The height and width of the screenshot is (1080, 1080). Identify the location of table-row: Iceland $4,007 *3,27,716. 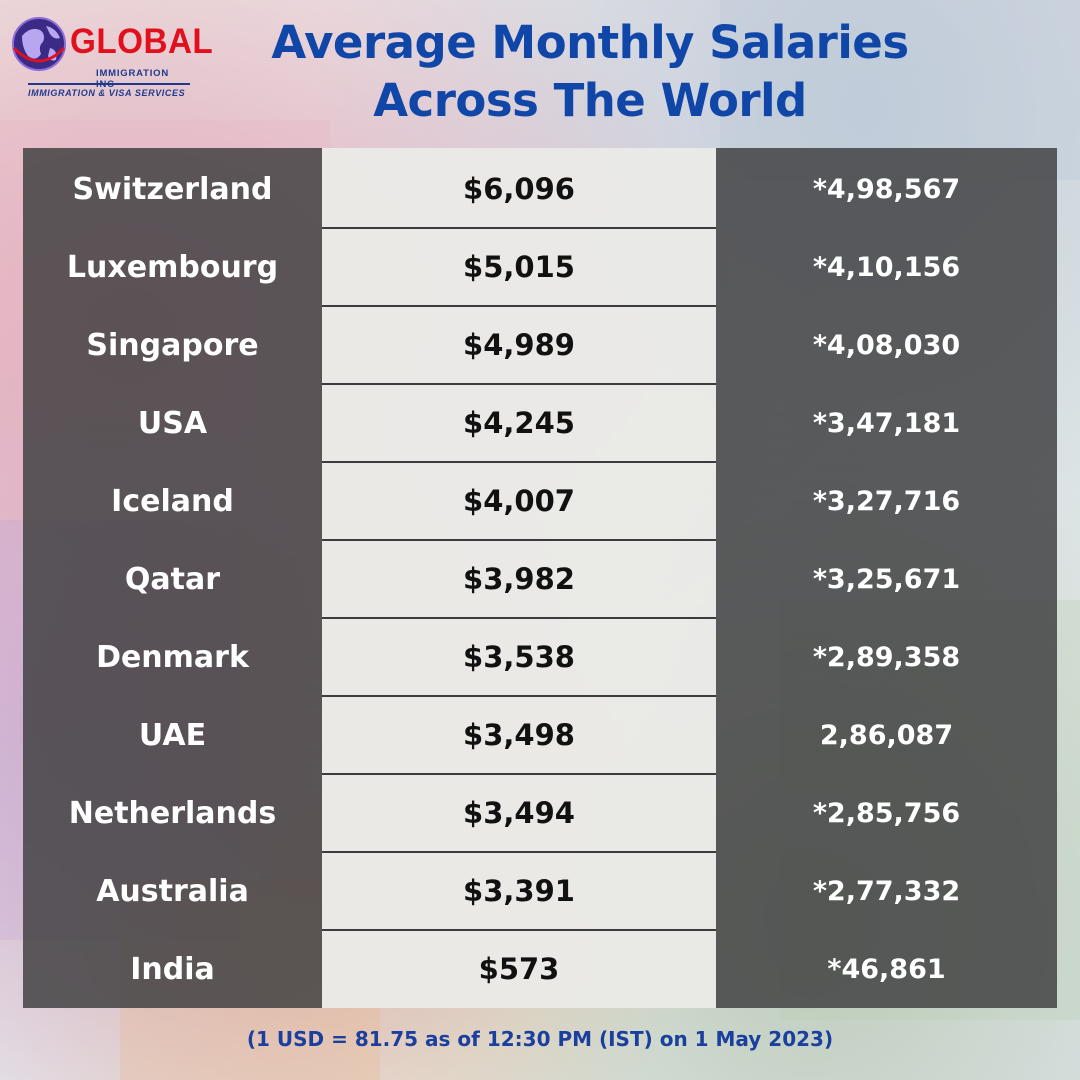
(540, 501).